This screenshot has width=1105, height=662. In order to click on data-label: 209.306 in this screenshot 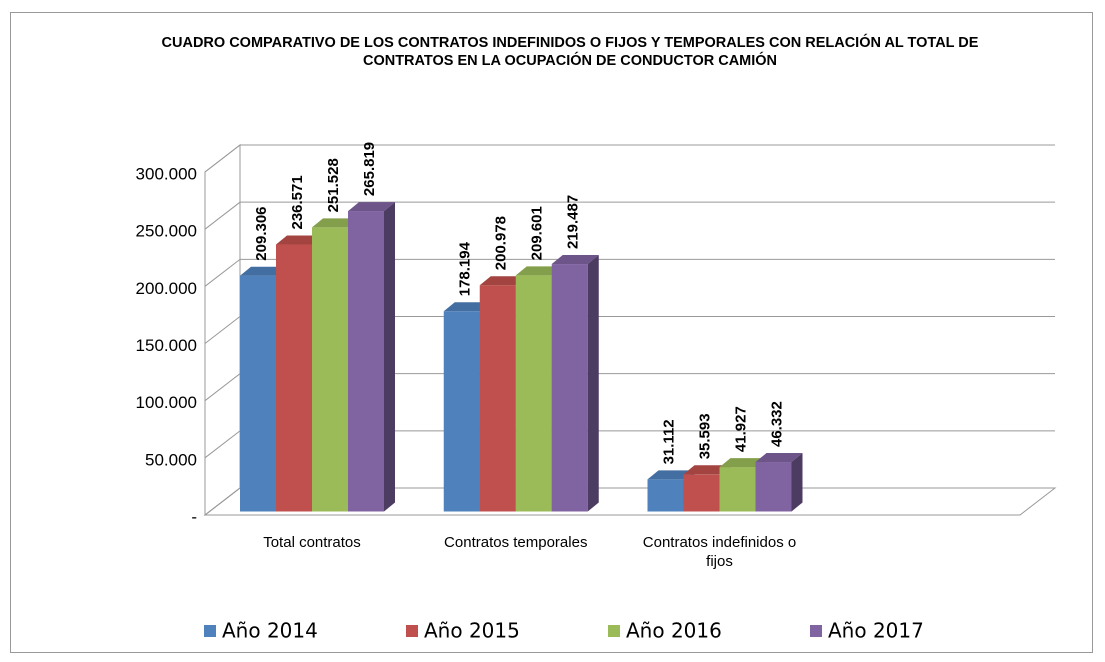, I will do `click(261, 233)`.